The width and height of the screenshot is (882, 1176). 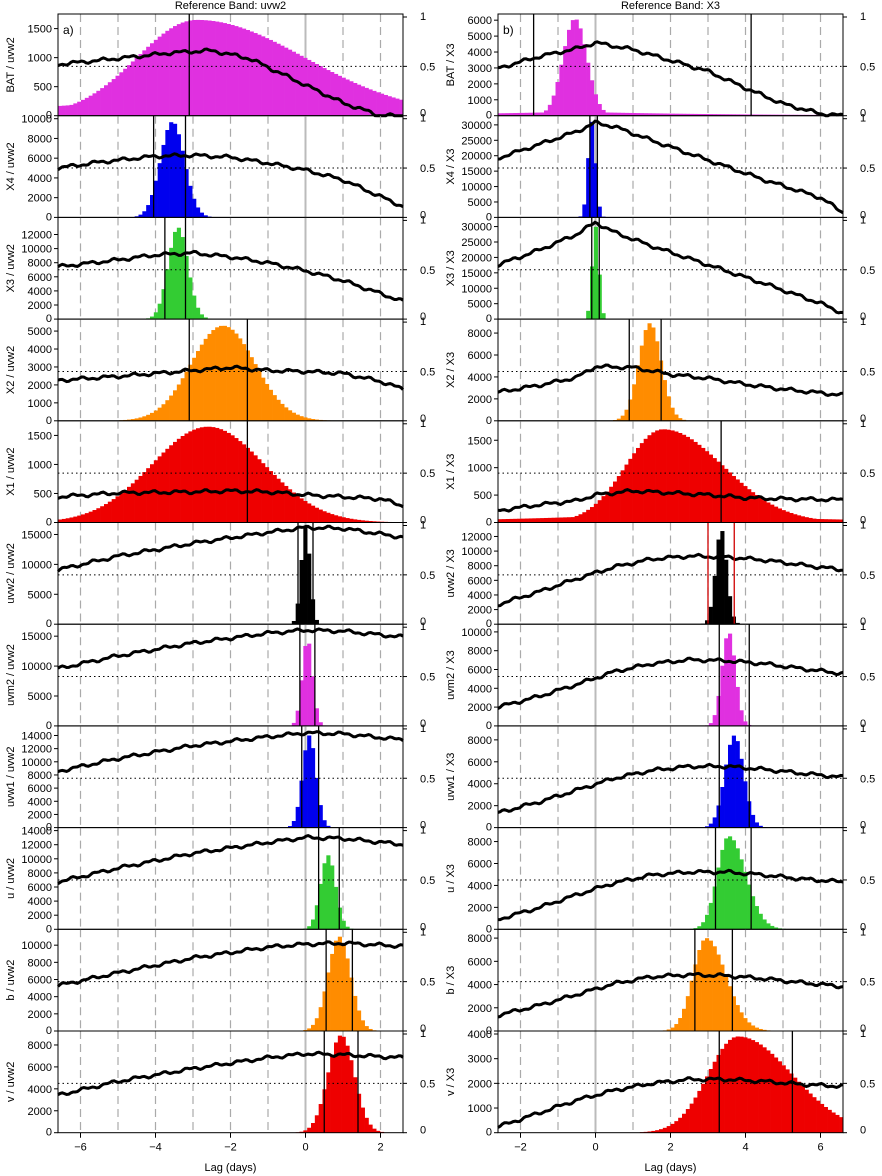 What do you see at coordinates (220, 1083) in the screenshot?
I see `subplot-v: 2000 4000 6000 8000 0 0 0.5 1 v / uvw2` at bounding box center [220, 1083].